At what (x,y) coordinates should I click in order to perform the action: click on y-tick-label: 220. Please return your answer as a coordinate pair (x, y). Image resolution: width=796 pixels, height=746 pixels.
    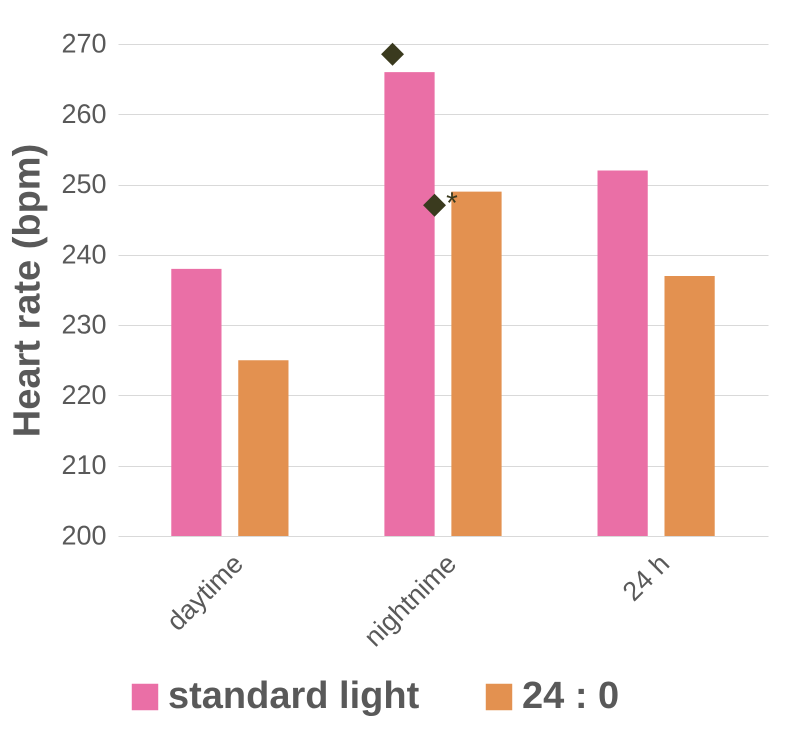
    Looking at the image, I should click on (83, 395).